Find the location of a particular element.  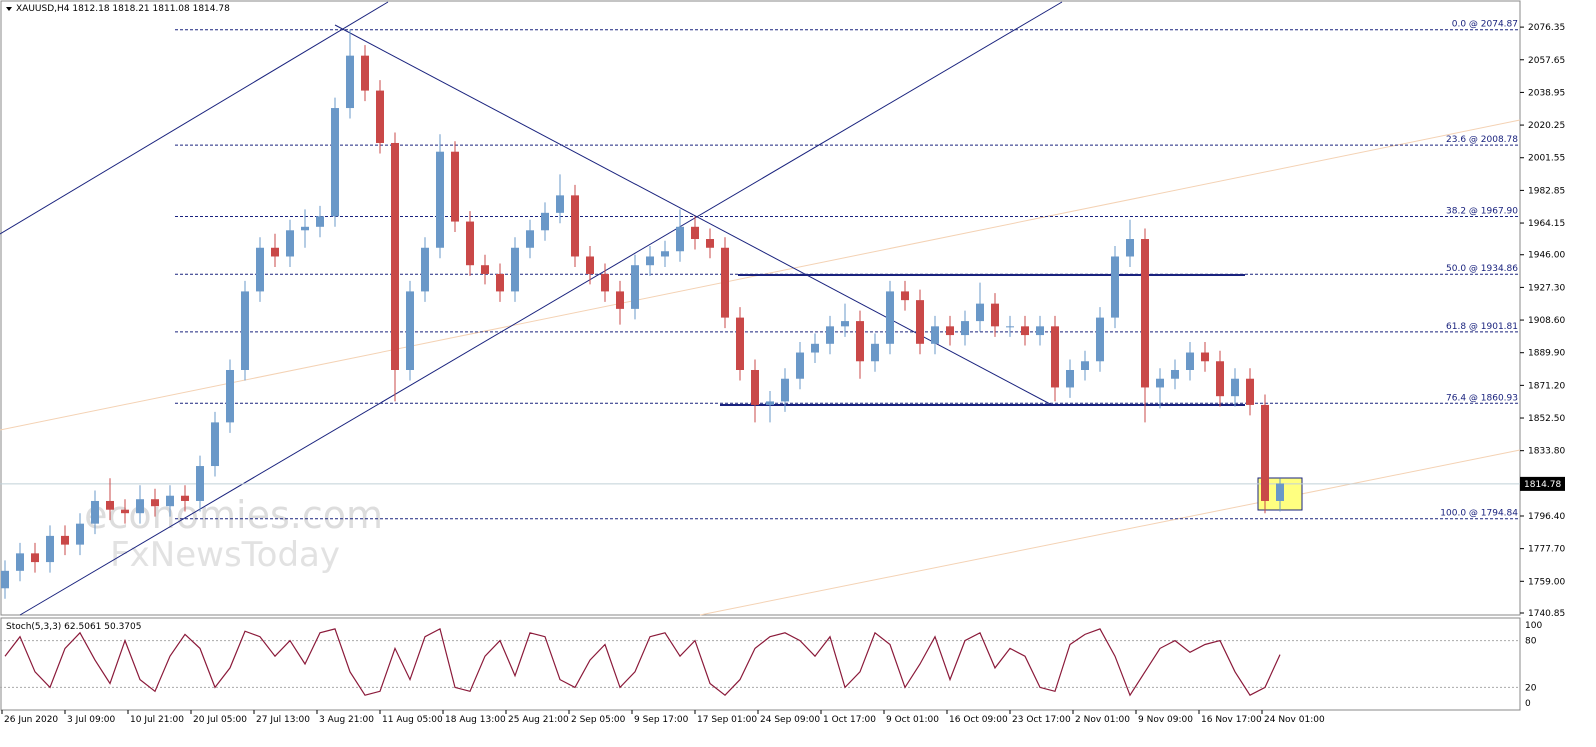

stoch-tick-label: 100 is located at coordinates (1533, 626).